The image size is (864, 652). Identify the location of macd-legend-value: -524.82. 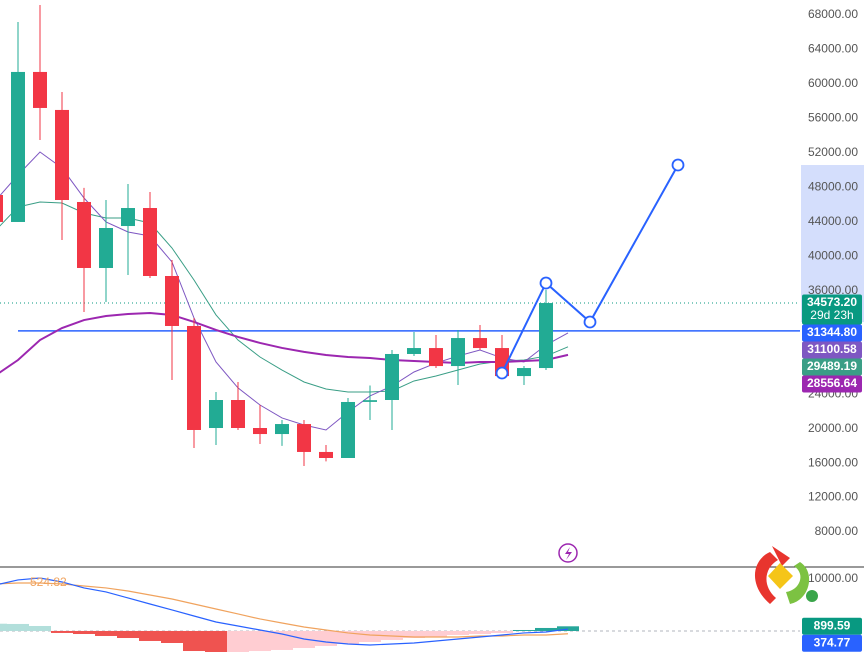
(46, 582).